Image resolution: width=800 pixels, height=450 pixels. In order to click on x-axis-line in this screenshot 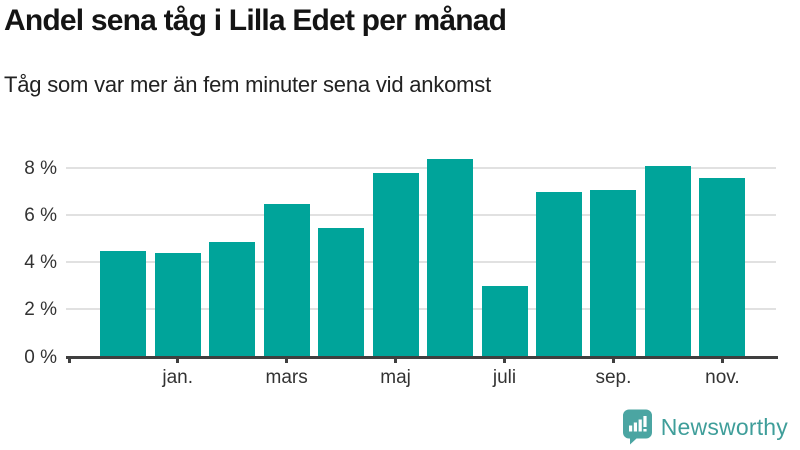, I will do `click(422, 357)`.